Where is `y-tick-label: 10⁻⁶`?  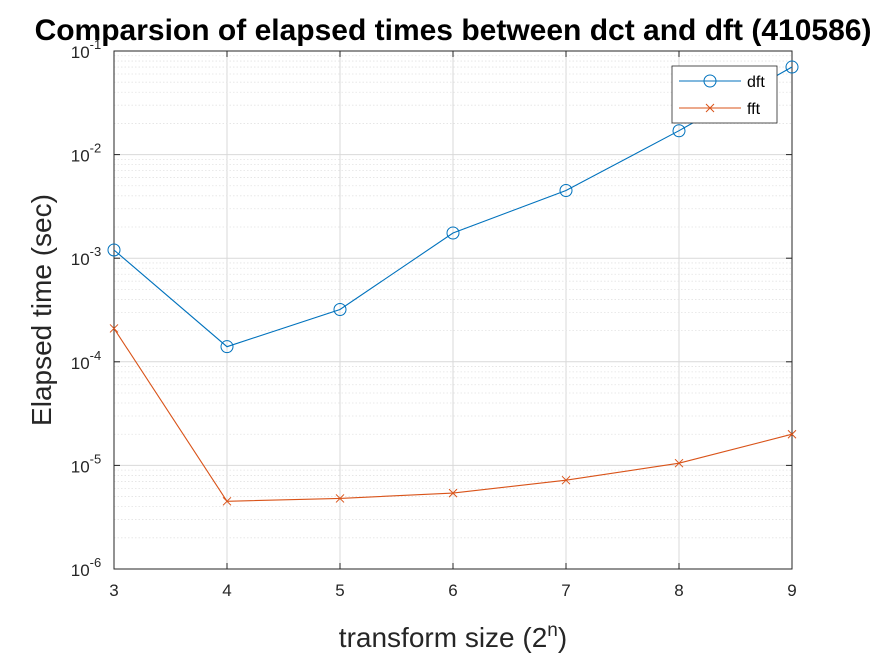
y-tick-label: 10⁻⁶ is located at coordinates (86, 567).